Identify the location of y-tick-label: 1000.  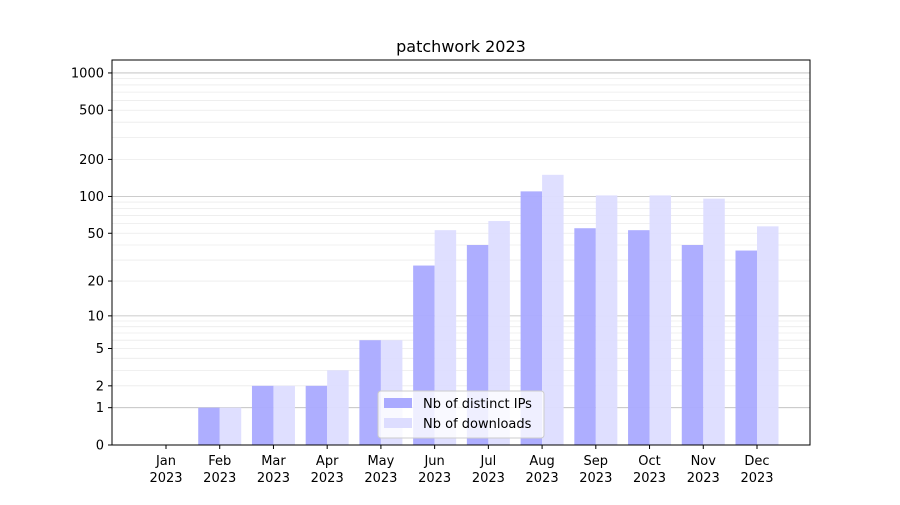
(87, 73).